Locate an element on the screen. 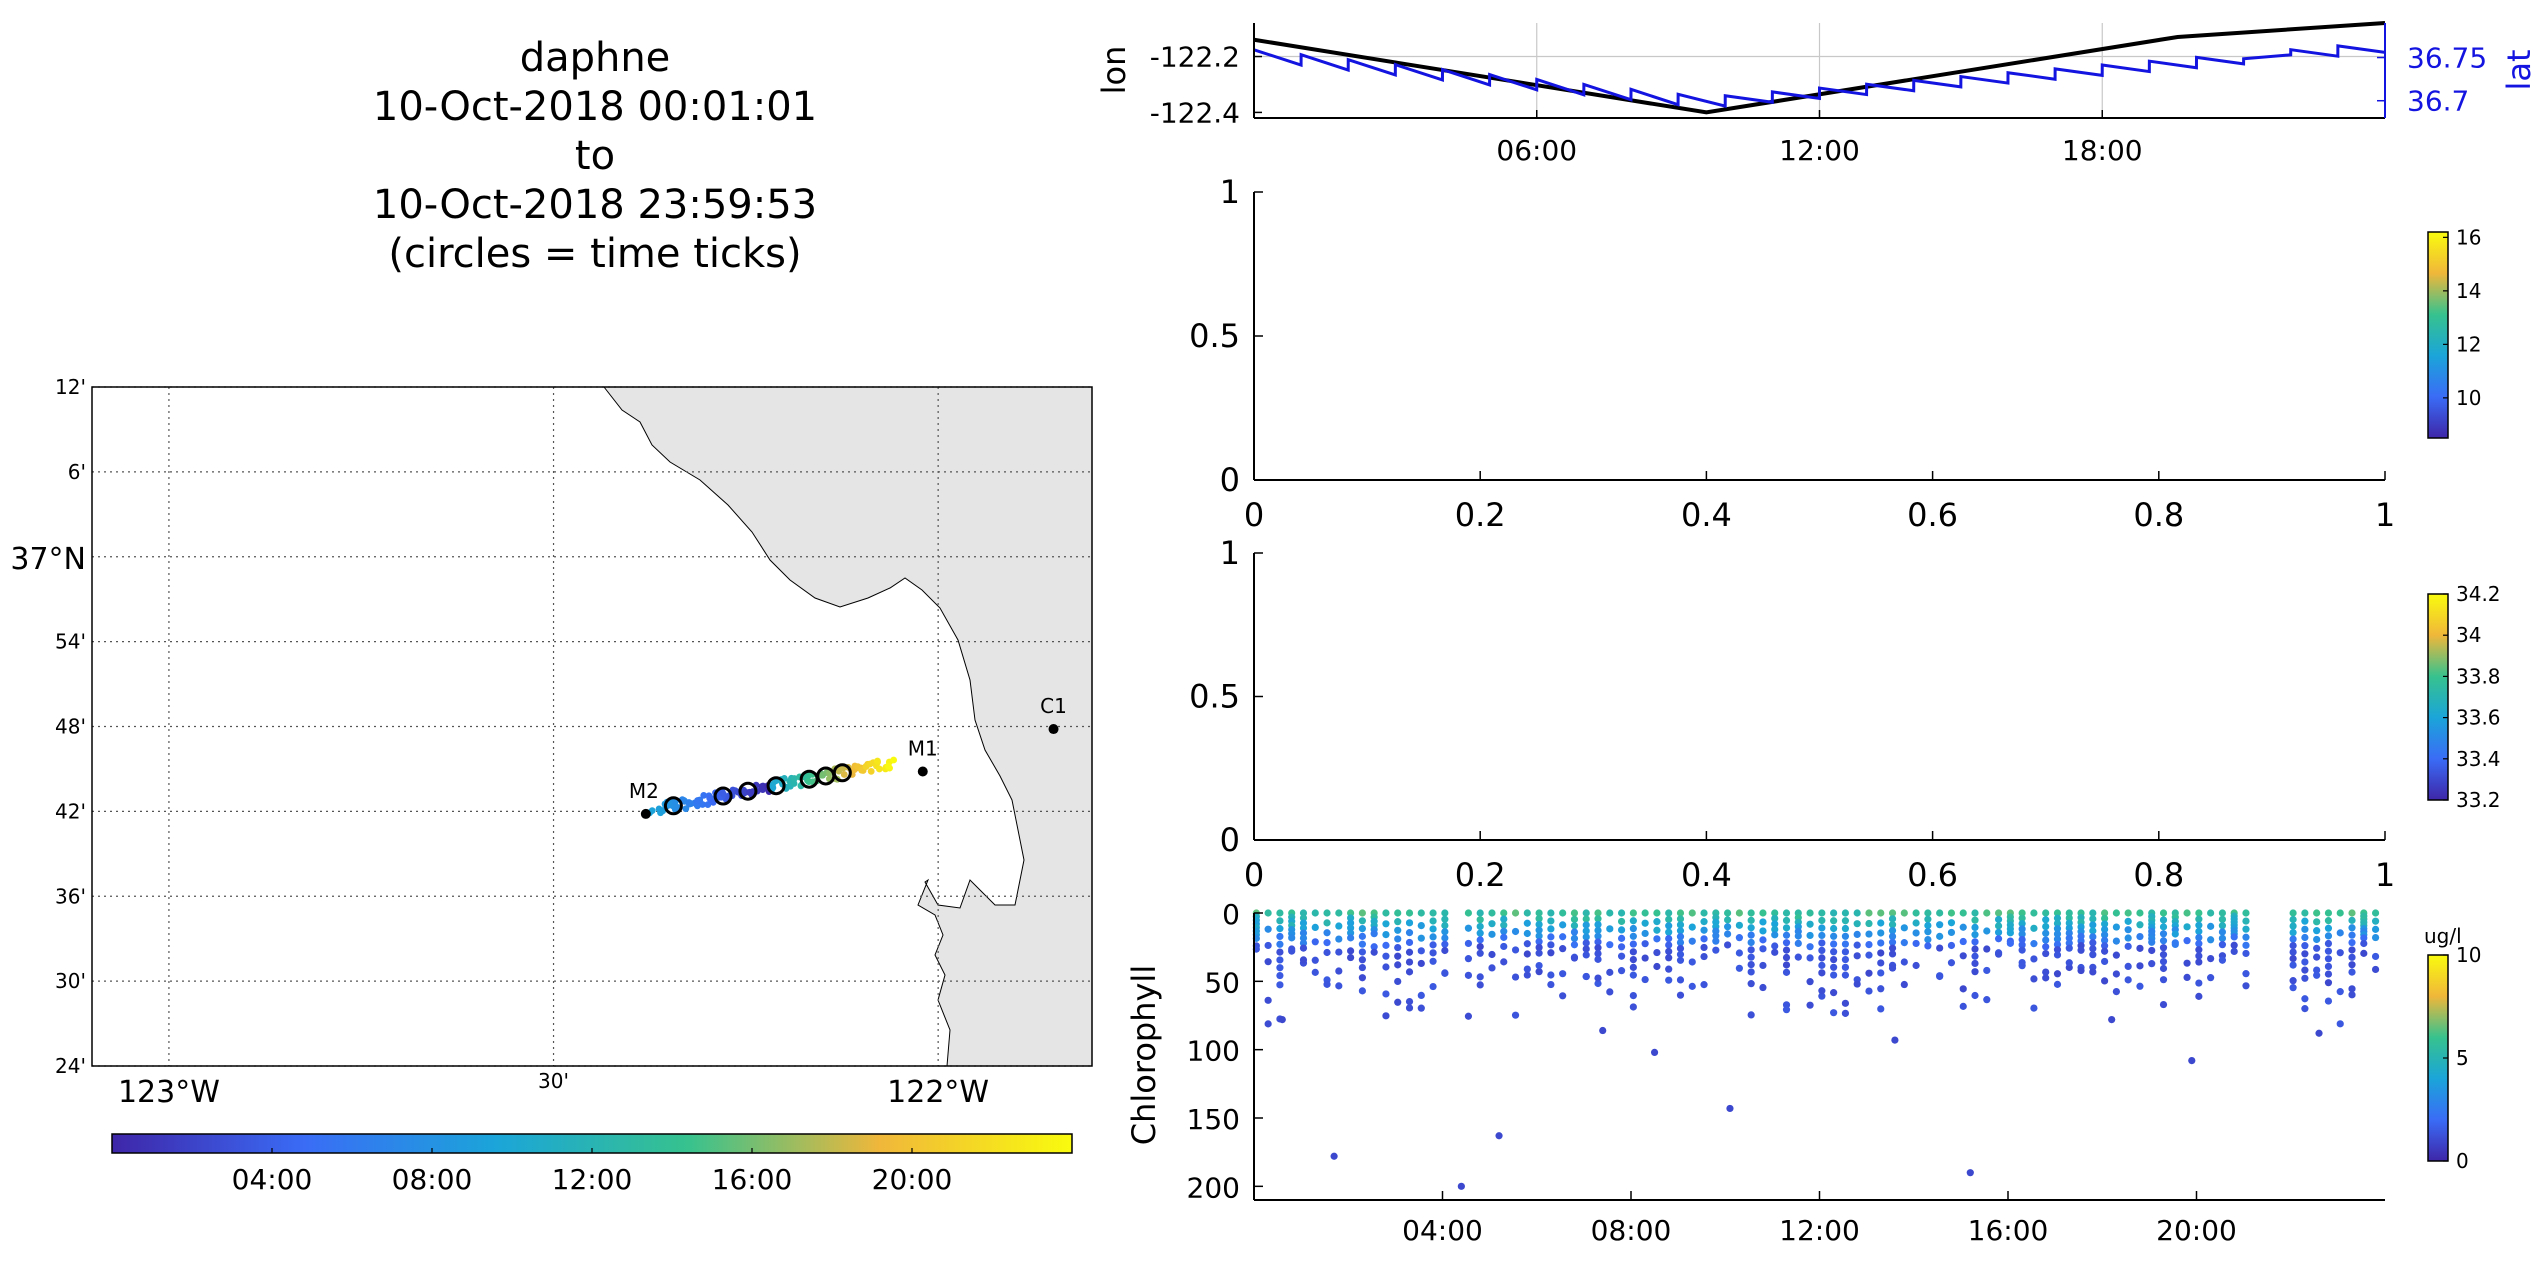 The width and height of the screenshot is (2545, 1273). chlorophyll-axis-label: Chlorophyll is located at coordinates (1144, 1055).